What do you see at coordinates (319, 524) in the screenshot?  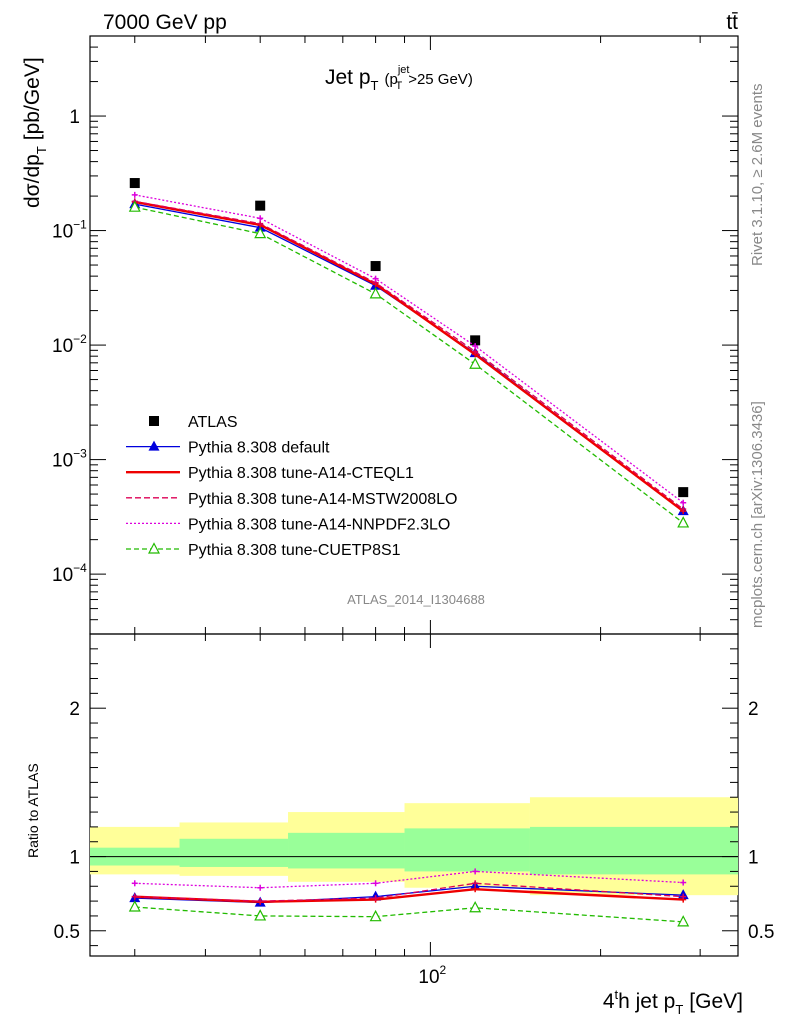 I see `legend-entry-4: Pythia 8.308 tune-A14-NNPDF2.3LO` at bounding box center [319, 524].